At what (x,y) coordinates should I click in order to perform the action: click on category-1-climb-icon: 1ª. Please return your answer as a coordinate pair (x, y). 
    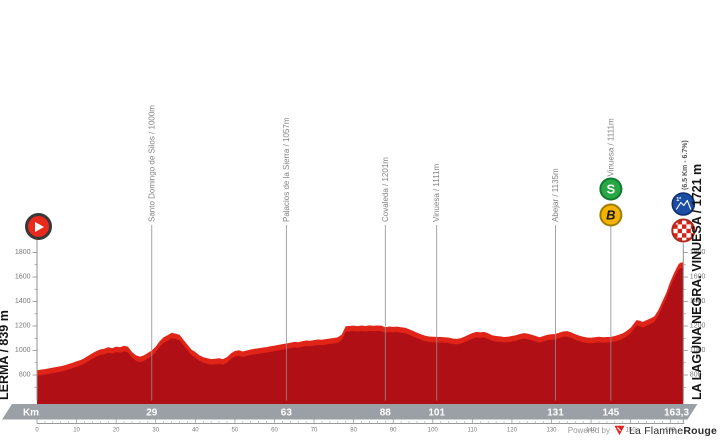
    Looking at the image, I should click on (683, 204).